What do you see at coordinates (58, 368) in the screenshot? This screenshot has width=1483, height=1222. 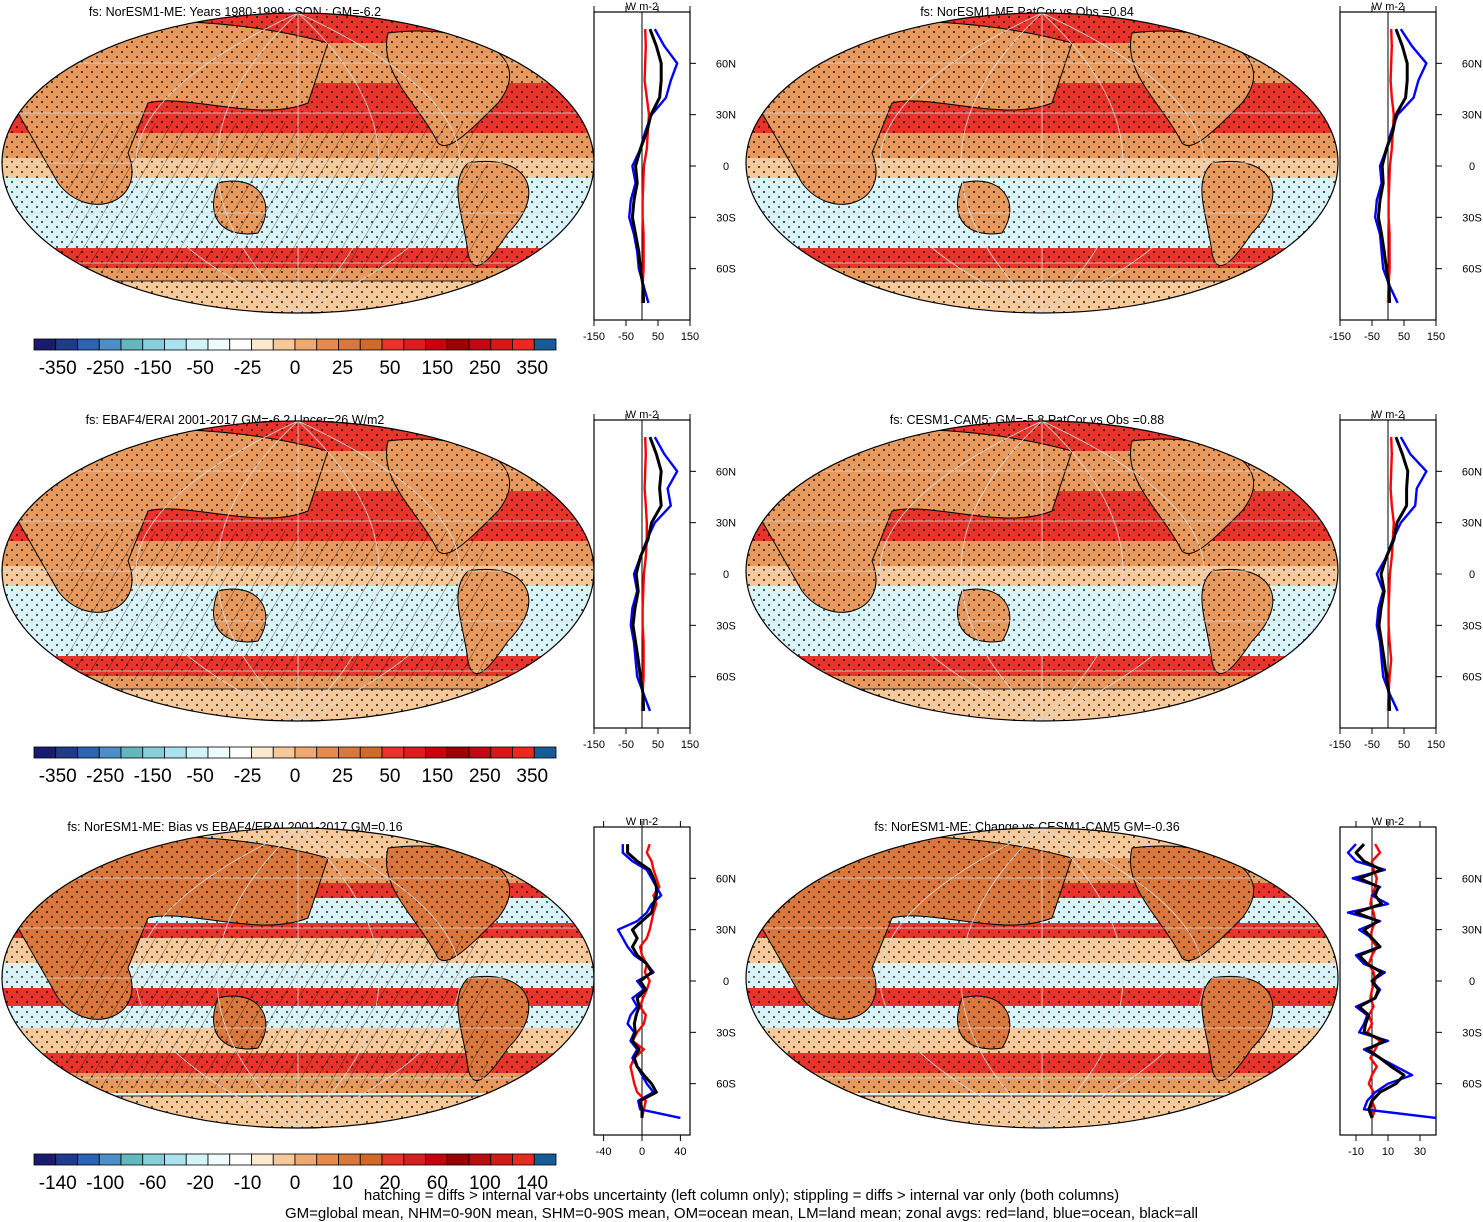 I see `colorbar-label: -350` at bounding box center [58, 368].